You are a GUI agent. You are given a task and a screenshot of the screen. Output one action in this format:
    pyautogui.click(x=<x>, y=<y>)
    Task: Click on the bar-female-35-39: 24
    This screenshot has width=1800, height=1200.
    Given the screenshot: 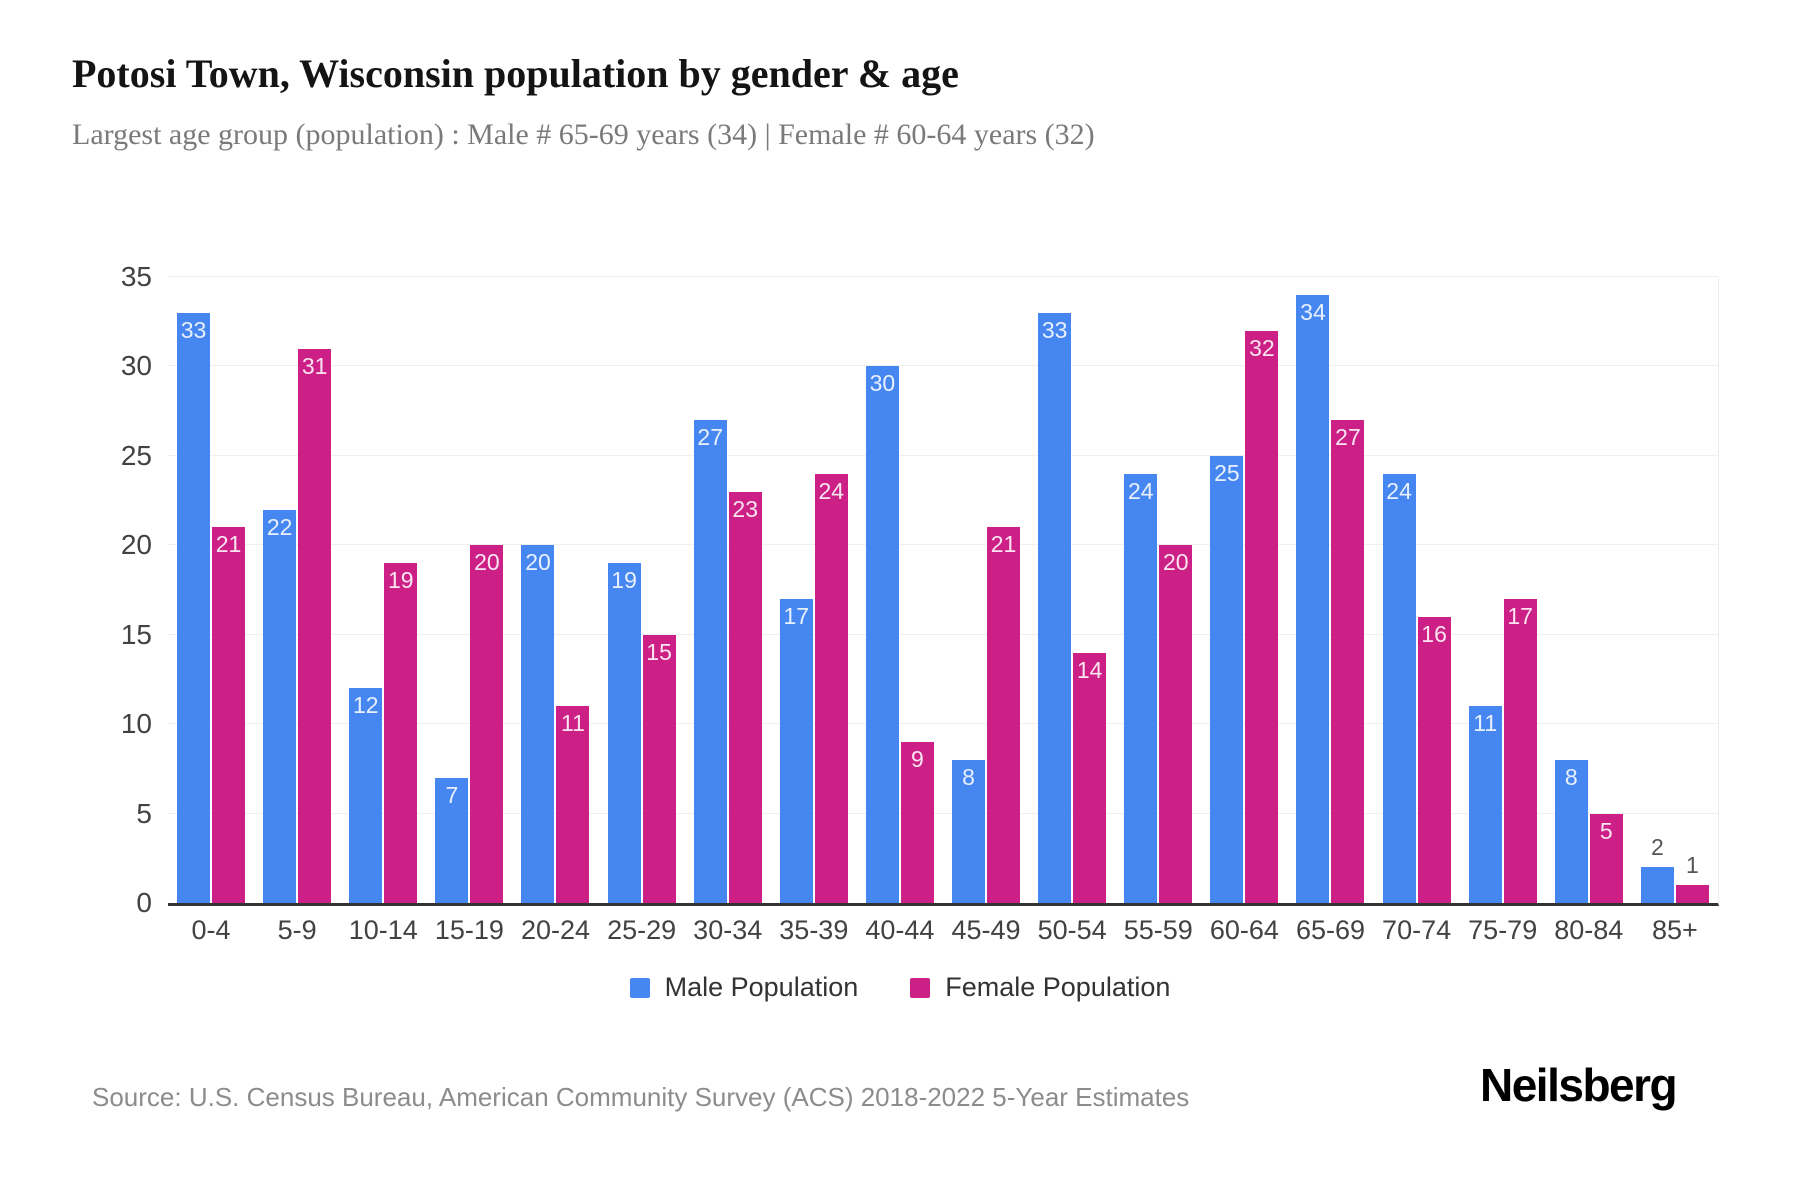 What is the action you would take?
    pyautogui.click(x=831, y=688)
    